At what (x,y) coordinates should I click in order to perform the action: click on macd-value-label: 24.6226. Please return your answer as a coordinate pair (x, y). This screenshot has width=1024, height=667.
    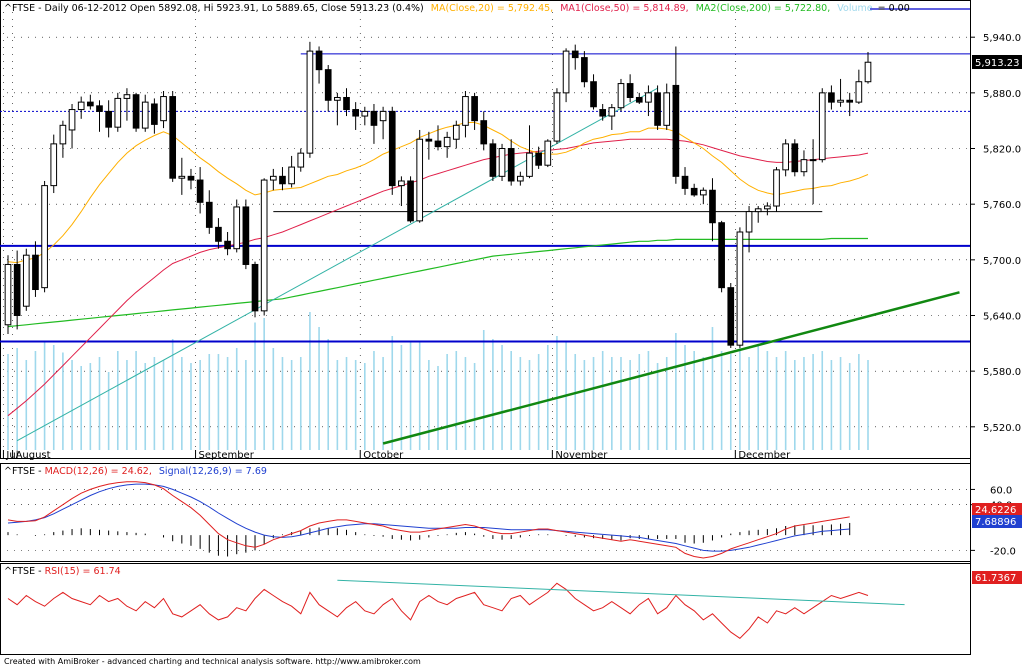
    Looking at the image, I should click on (995, 510).